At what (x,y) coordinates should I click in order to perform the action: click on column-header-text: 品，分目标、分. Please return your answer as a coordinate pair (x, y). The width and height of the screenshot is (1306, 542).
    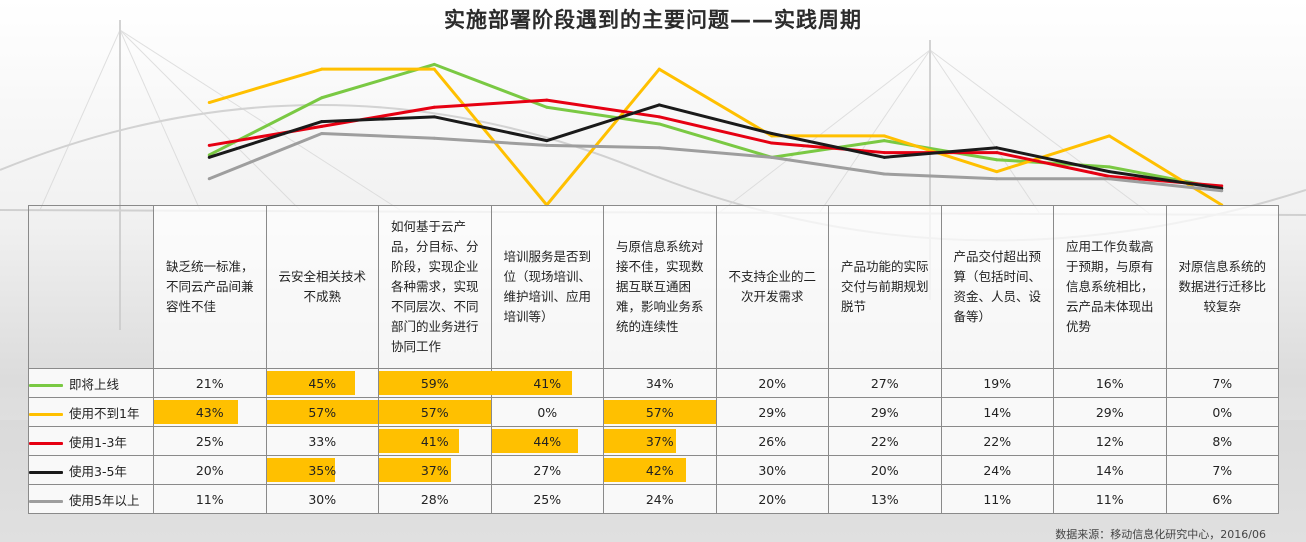
    Looking at the image, I should click on (434, 246).